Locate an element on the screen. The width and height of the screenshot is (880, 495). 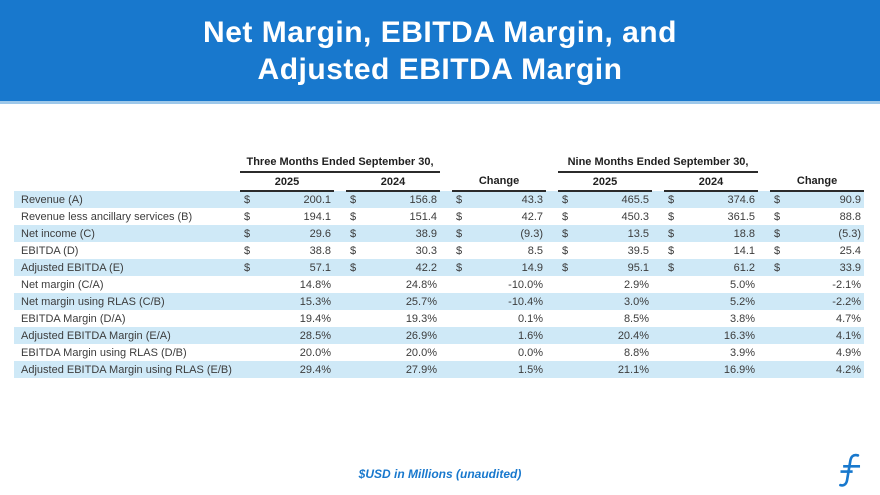
cell-number: 57.1 is located at coordinates (320, 267).